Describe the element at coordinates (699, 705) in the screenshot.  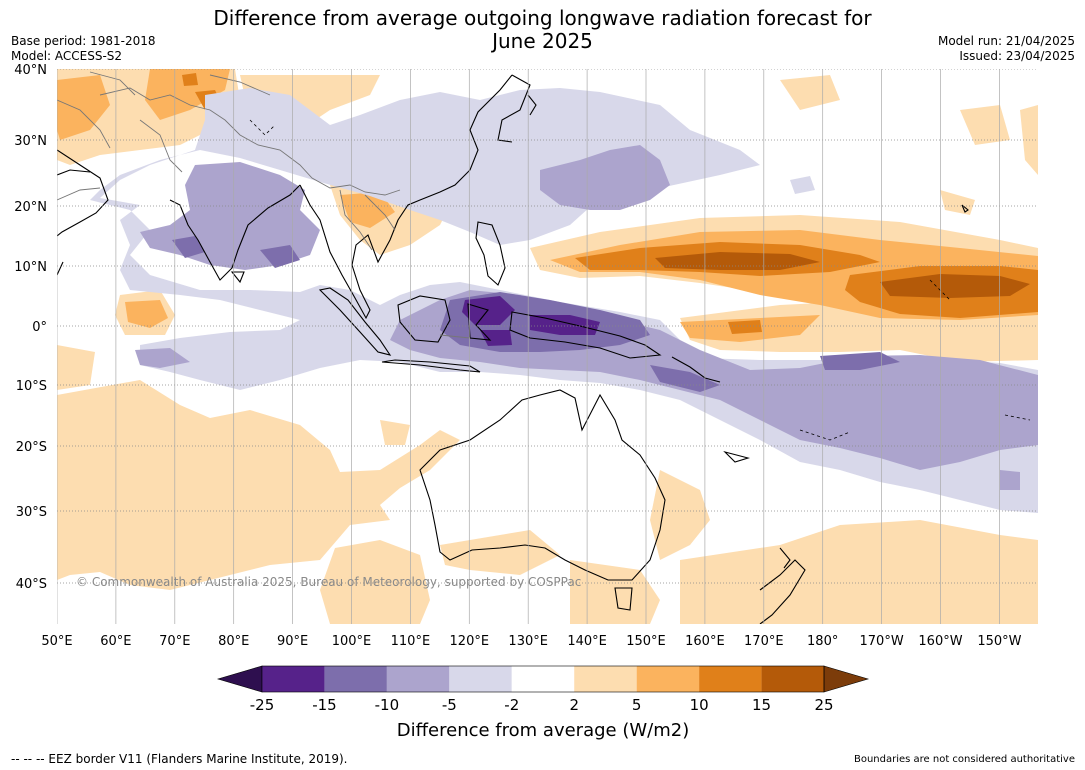
I see `colorbar-tick-label: 10` at that location.